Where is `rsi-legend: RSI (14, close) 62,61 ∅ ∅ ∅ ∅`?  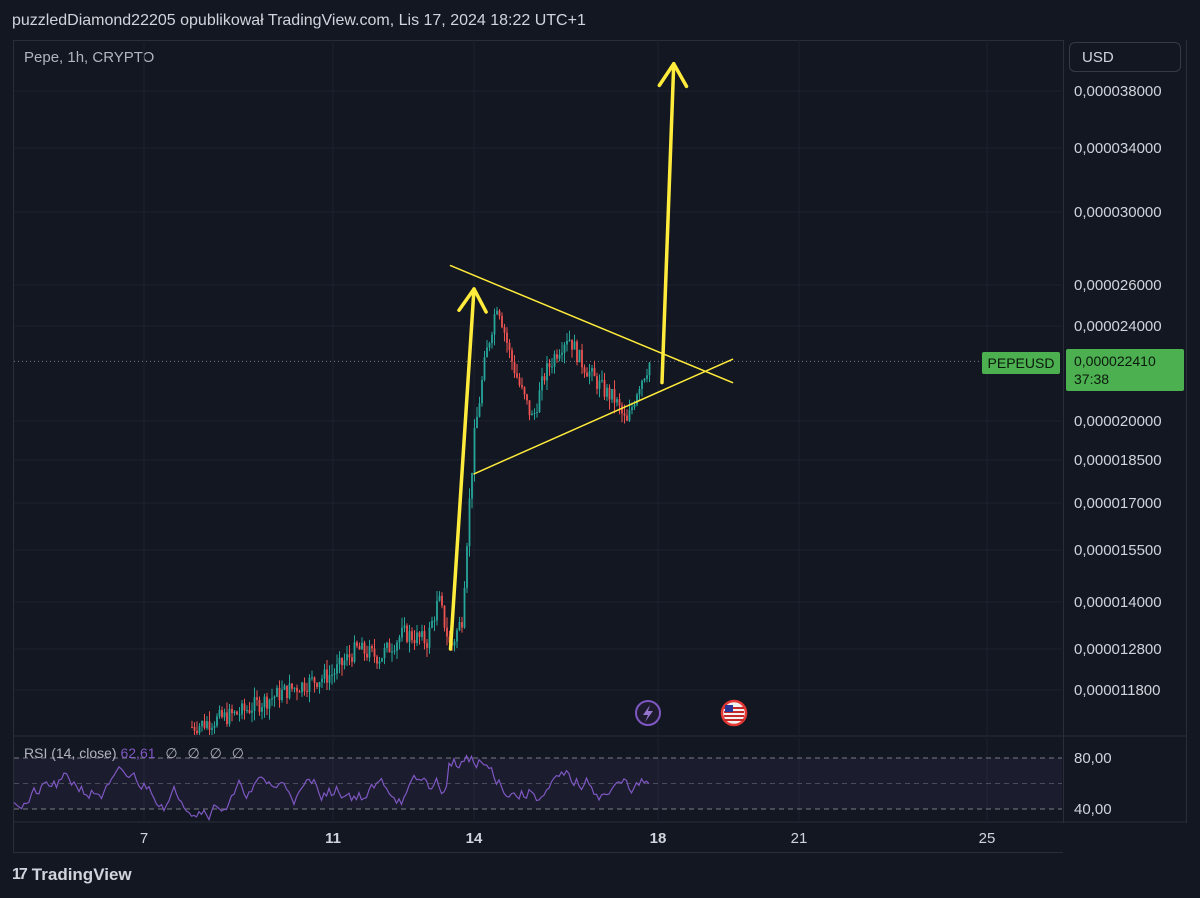 rsi-legend: RSI (14, close) 62,61 ∅ ∅ ∅ ∅ is located at coordinates (134, 753).